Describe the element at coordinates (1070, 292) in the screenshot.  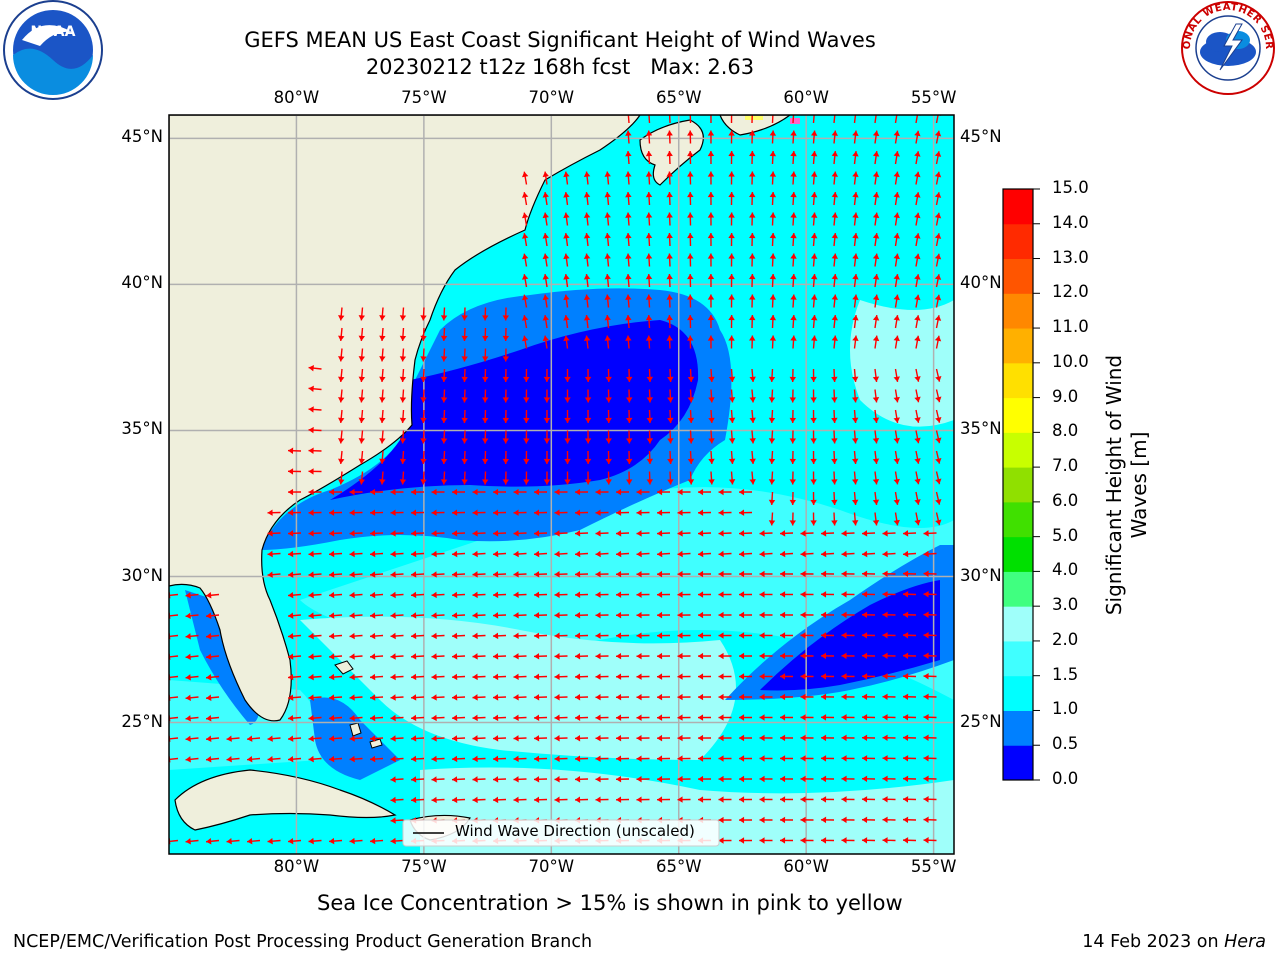
I see `colorbar-tick-label: 12.0` at that location.